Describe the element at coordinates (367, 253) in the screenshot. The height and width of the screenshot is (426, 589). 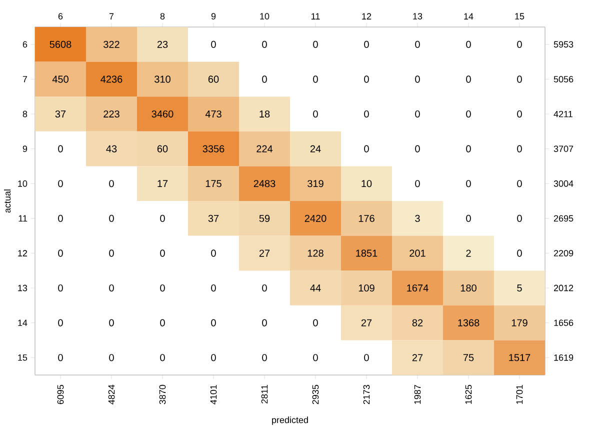
I see `data-label: 1851` at that location.